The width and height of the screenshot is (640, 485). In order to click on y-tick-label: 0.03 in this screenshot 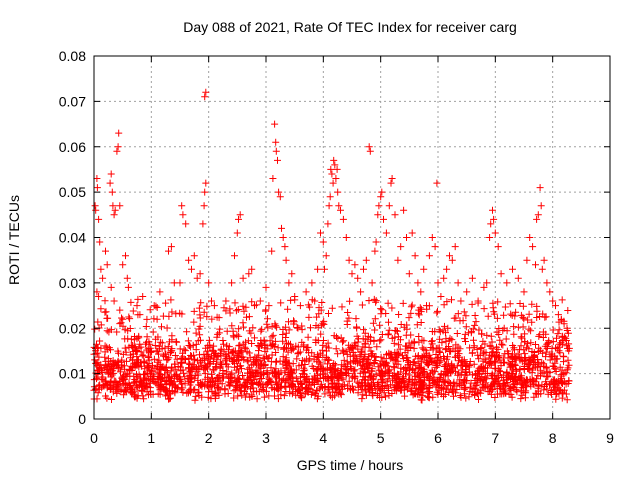, I will do `click(72, 283)`.